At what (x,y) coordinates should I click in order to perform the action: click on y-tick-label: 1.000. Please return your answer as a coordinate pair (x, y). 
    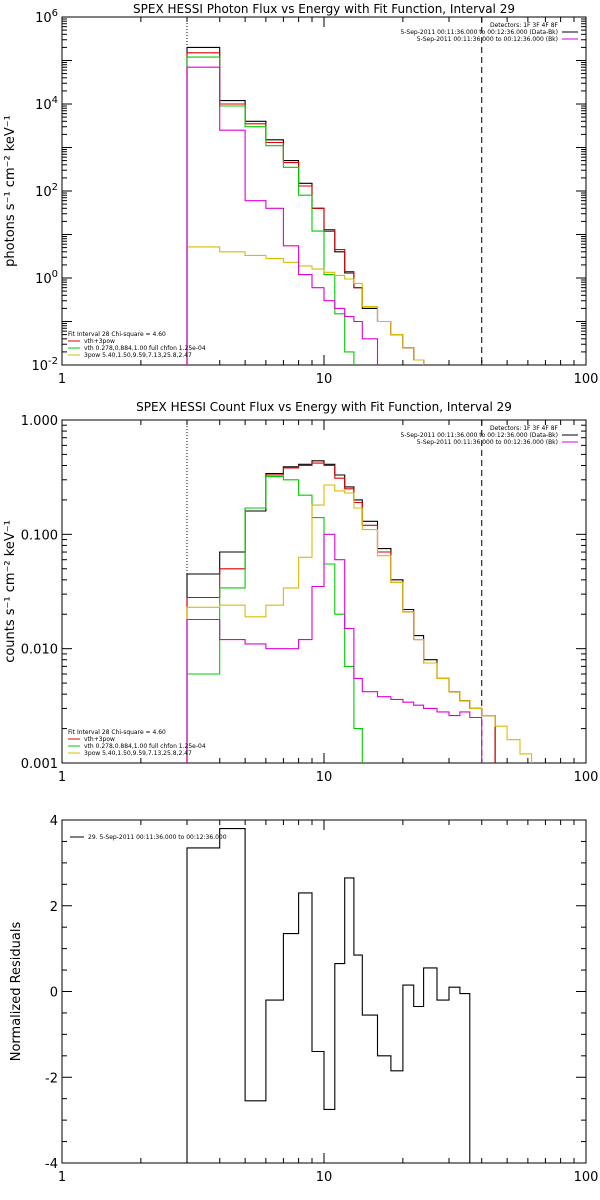
    Looking at the image, I should click on (39, 421).